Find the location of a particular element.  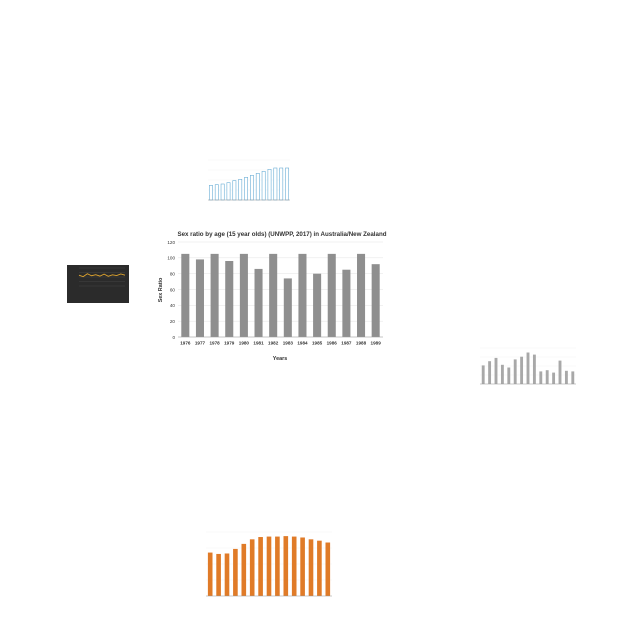

y-tick-label: 20 is located at coordinates (173, 321).